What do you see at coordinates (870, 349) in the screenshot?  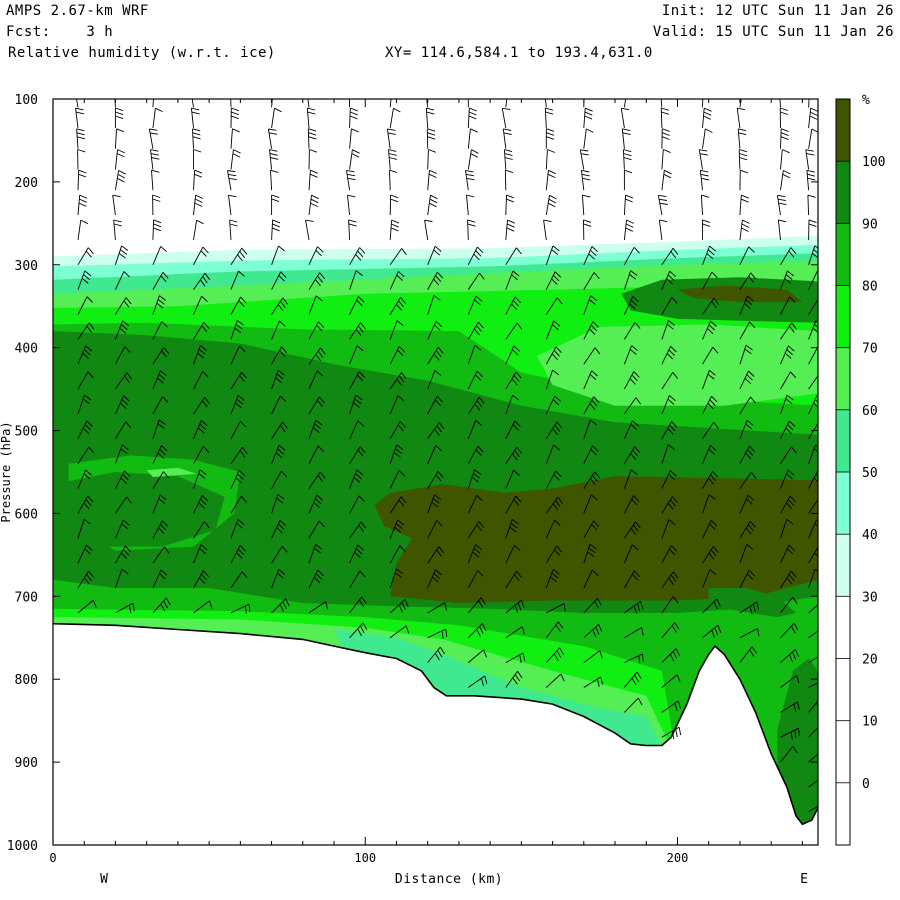 I see `colorbar-label-70: 70` at bounding box center [870, 349].